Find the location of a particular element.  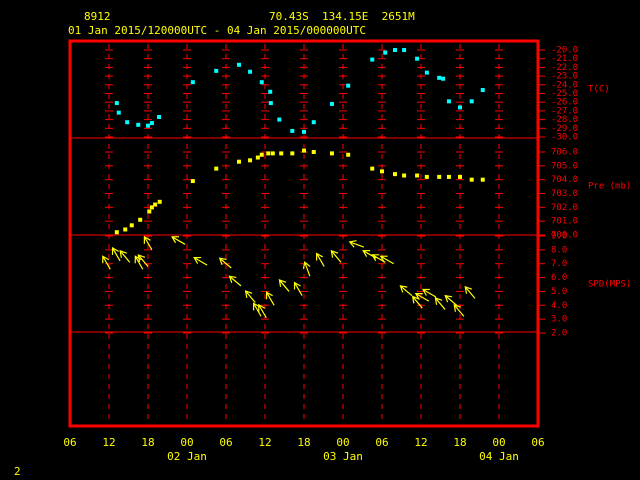

y-tick-label: -28.0 is located at coordinates (564, 120).